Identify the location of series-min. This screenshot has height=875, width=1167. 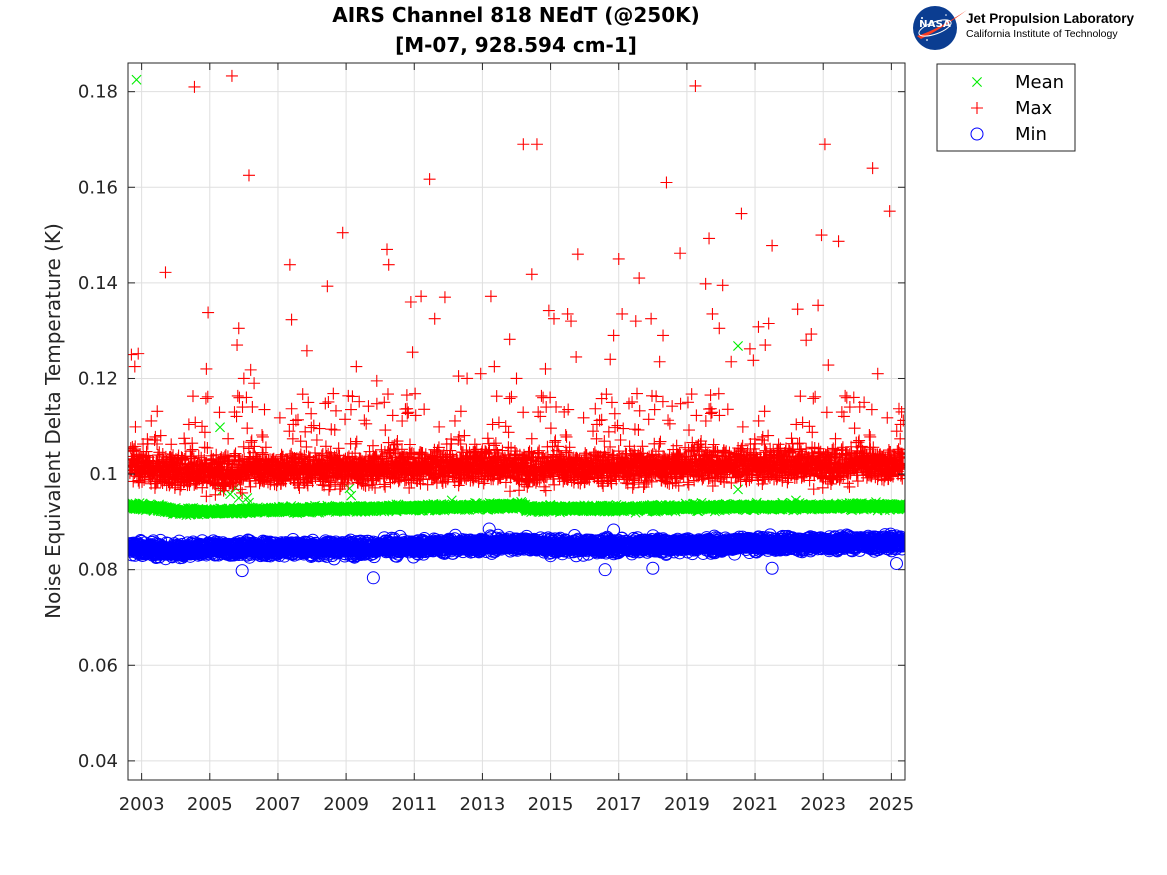
(516, 553).